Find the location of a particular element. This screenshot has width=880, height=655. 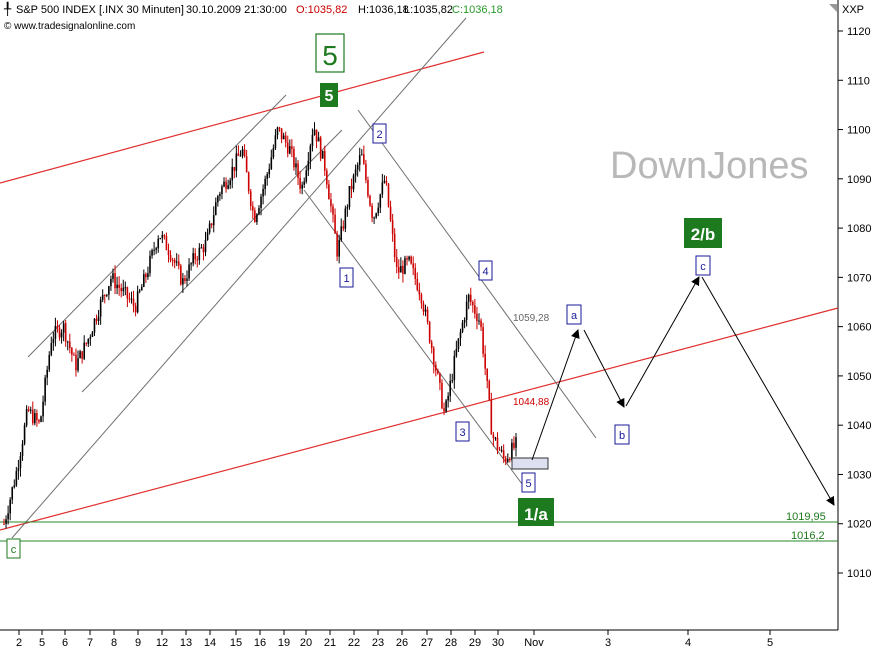

up-channel-top is located at coordinates (157, 226).